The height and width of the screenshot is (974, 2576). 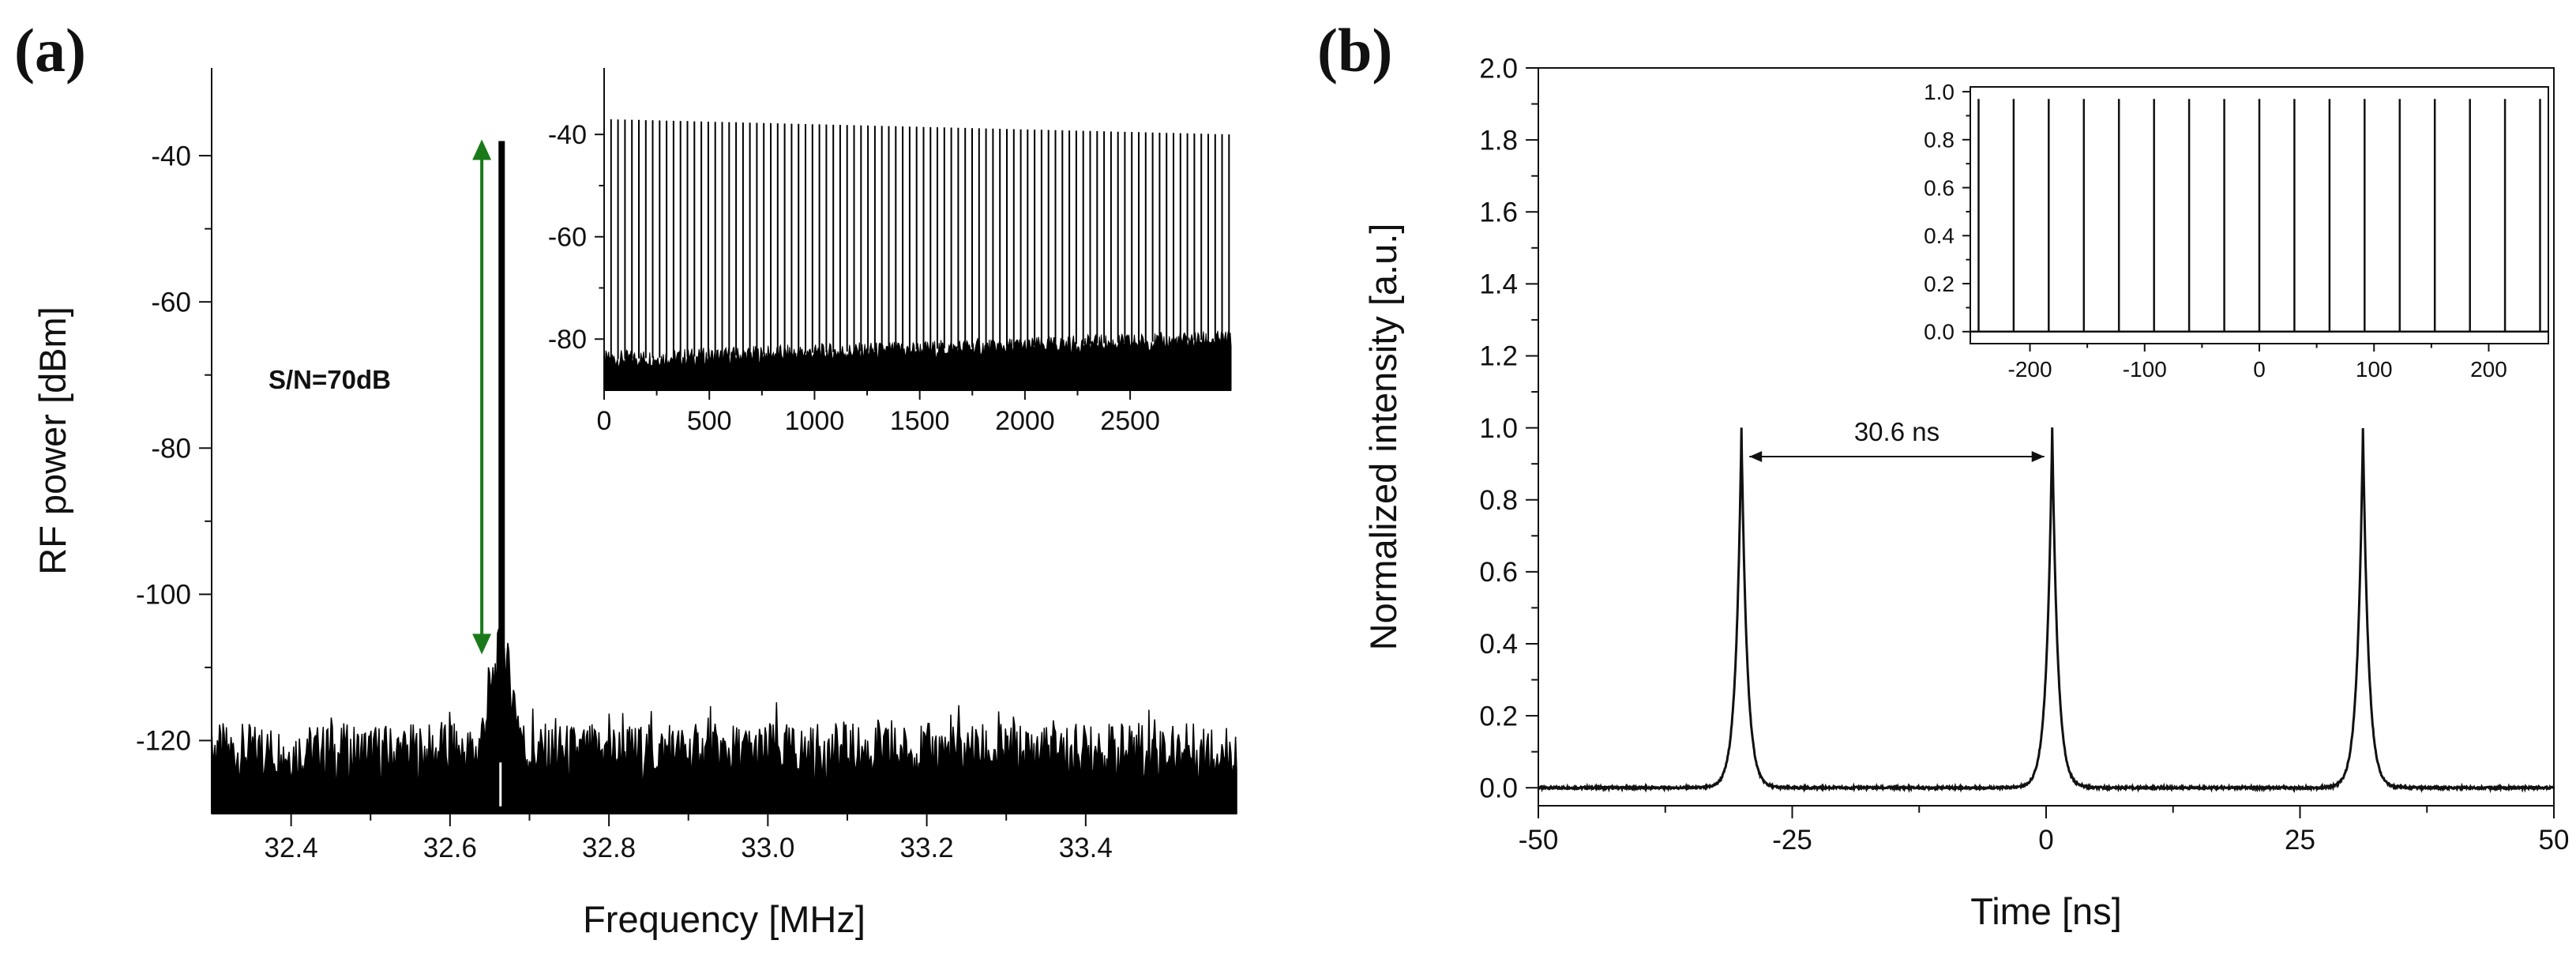 I want to click on b_main-xtick-label: 50, so click(x=2554, y=840).